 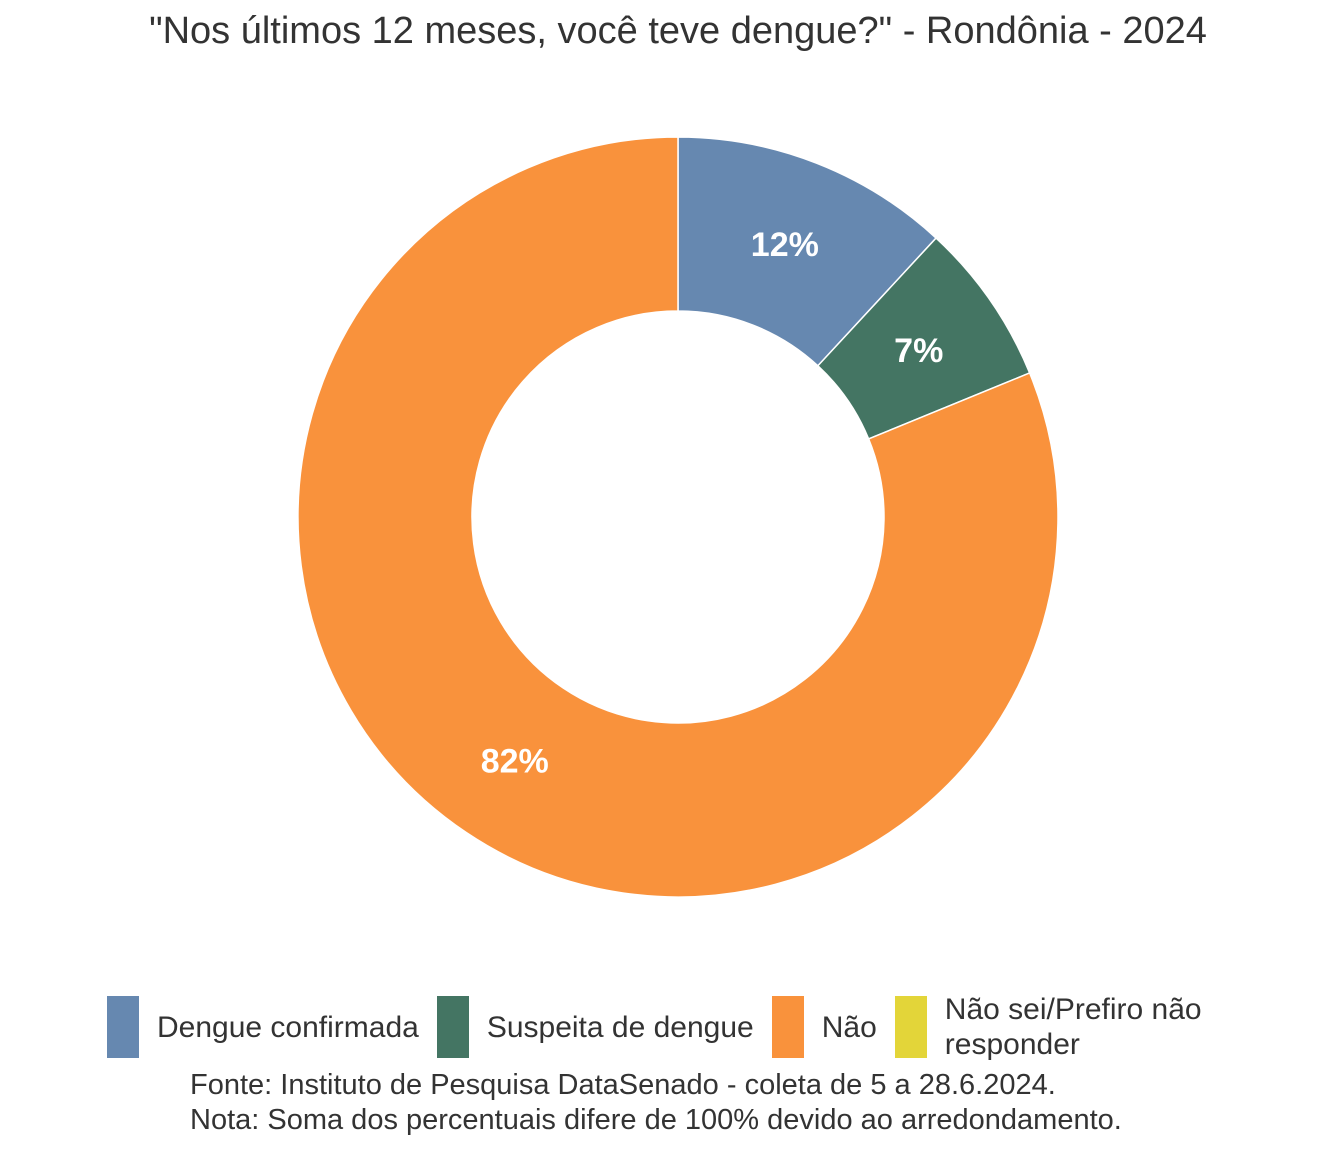 What do you see at coordinates (849, 1027) in the screenshot?
I see `legend-label: Não` at bounding box center [849, 1027].